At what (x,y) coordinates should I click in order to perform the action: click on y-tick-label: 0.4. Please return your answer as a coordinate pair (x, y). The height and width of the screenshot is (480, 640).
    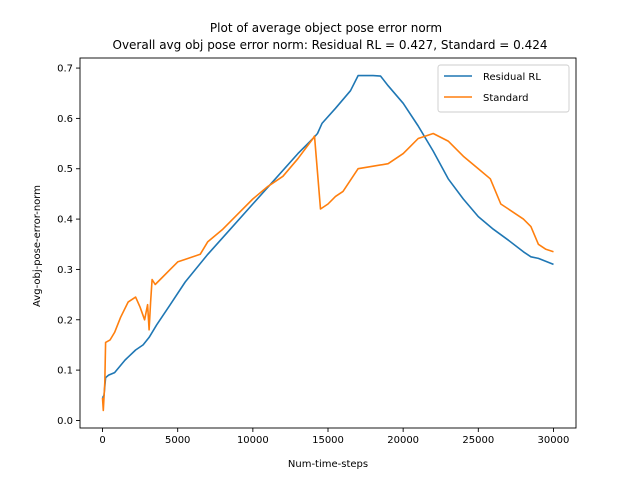
    Looking at the image, I should click on (65, 220).